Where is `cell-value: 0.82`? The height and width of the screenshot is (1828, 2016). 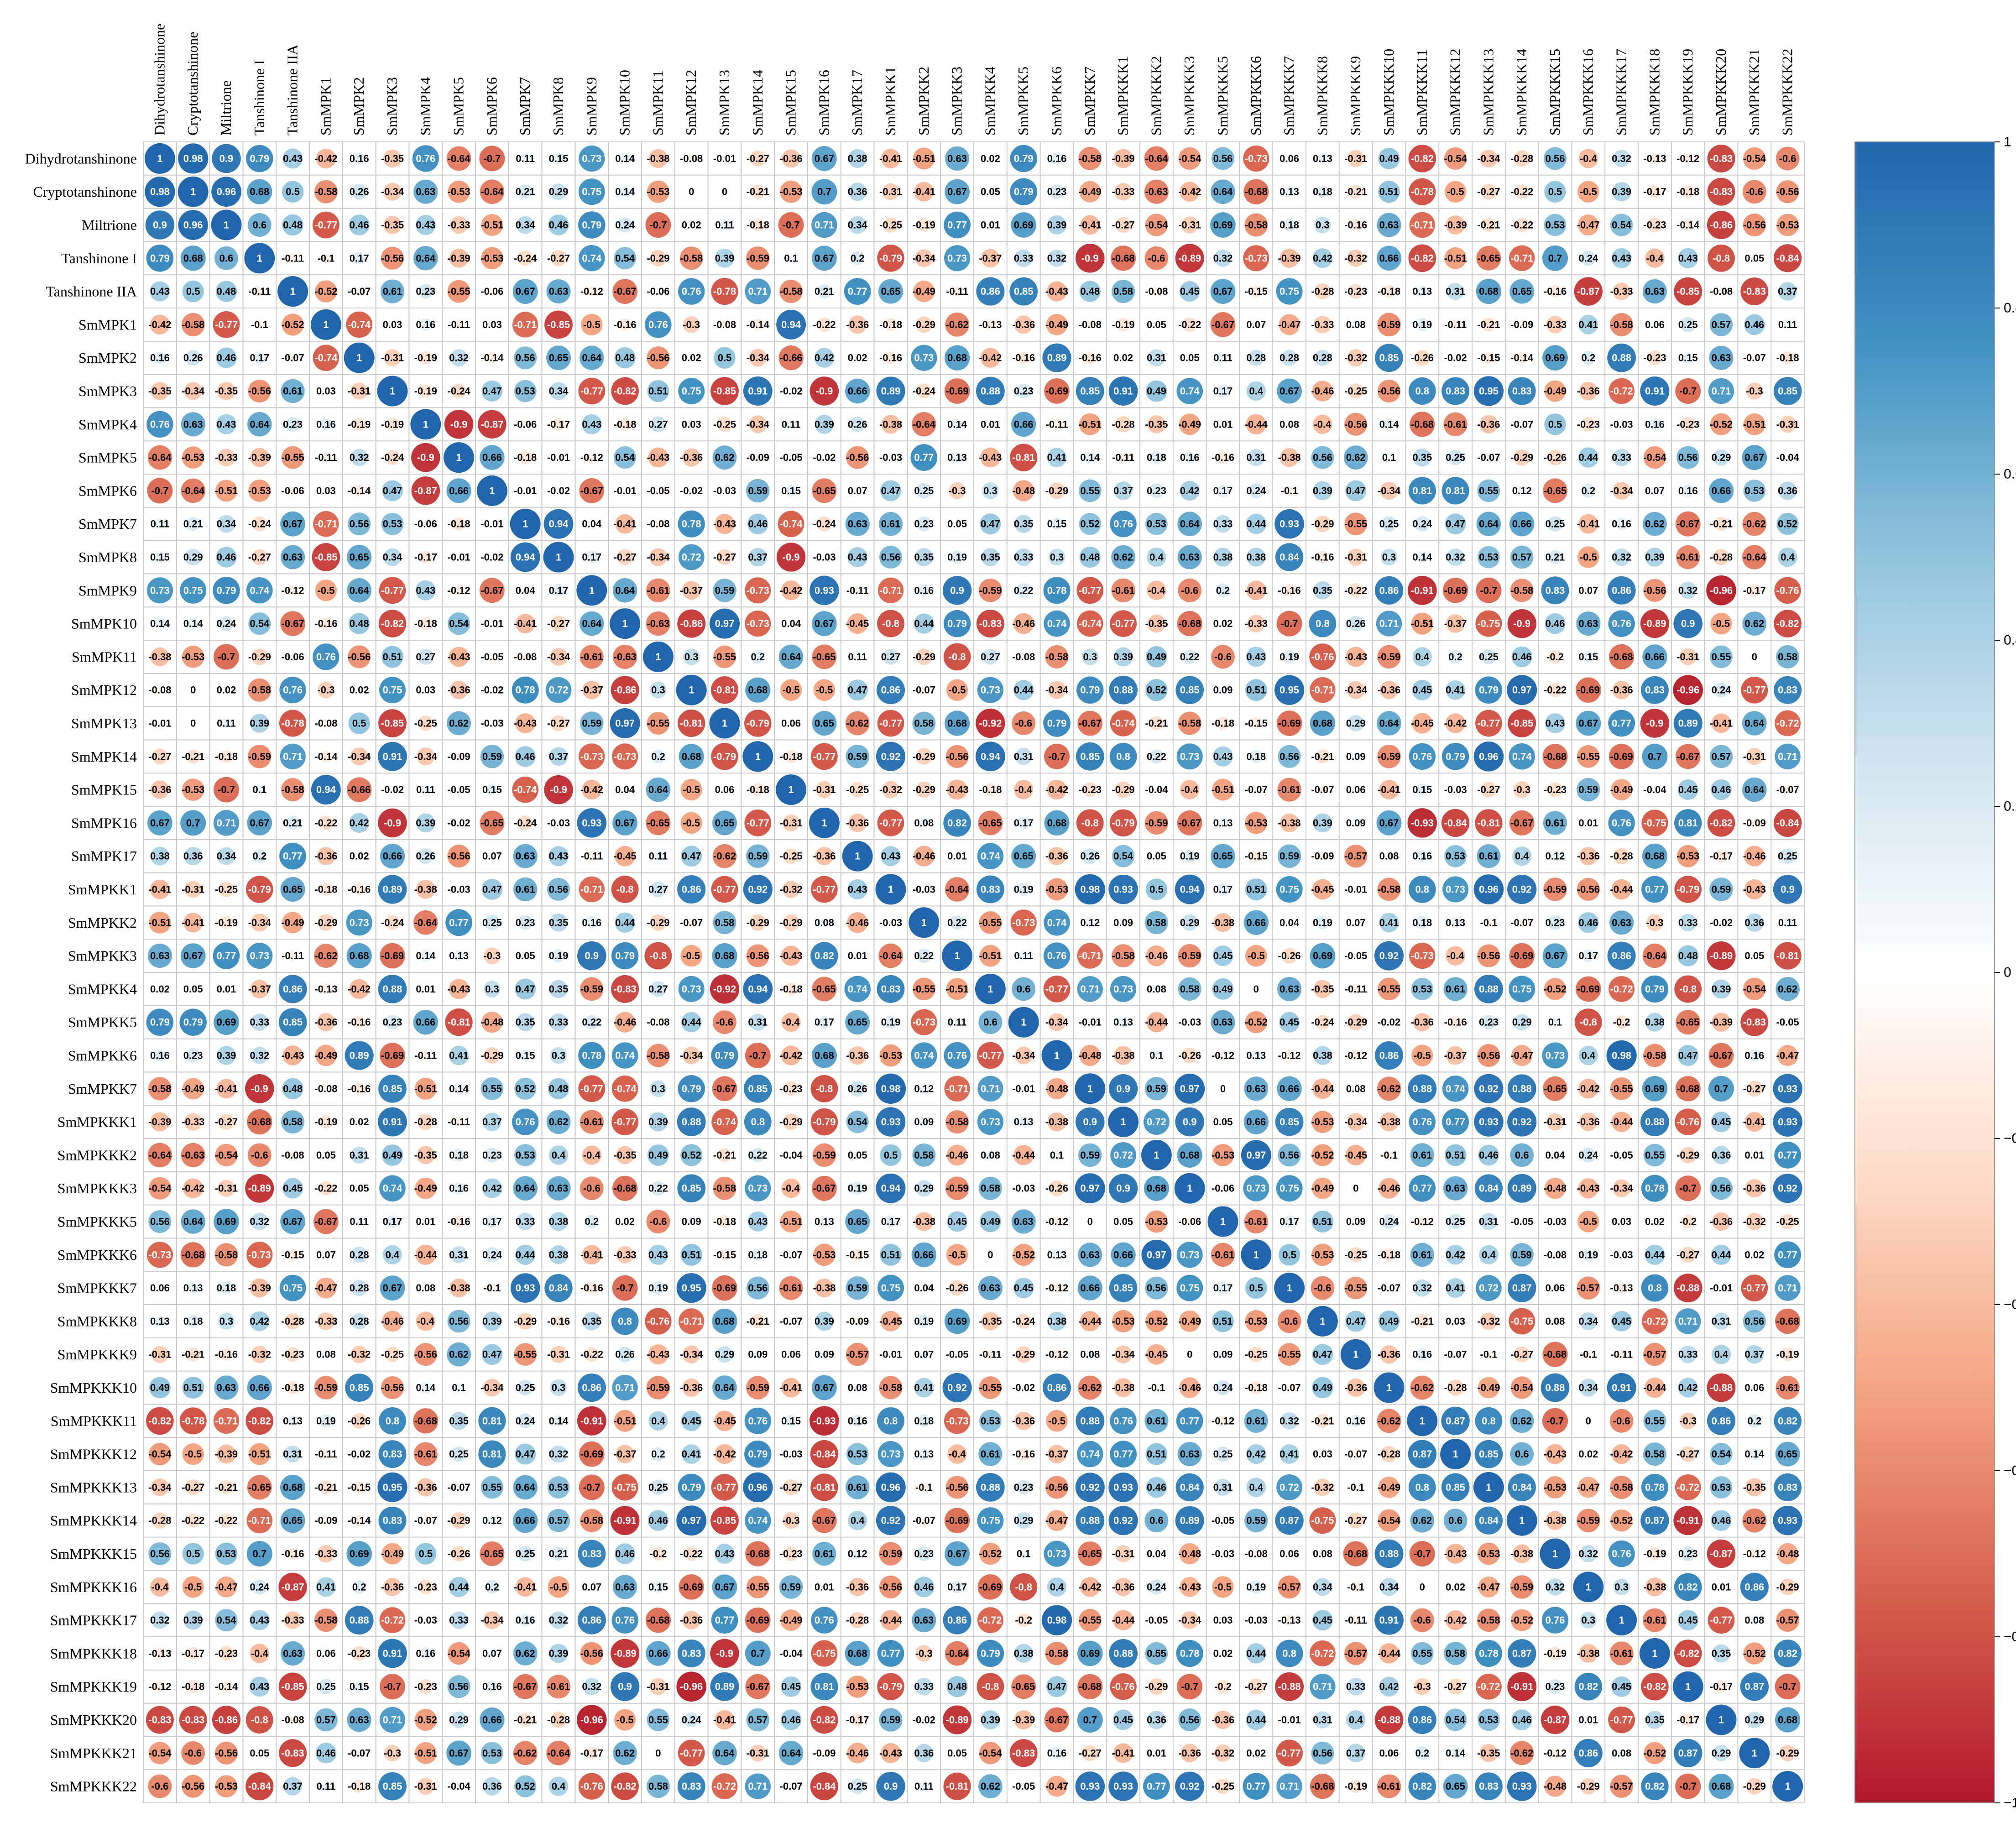
cell-value: 0.82 is located at coordinates (1688, 1587).